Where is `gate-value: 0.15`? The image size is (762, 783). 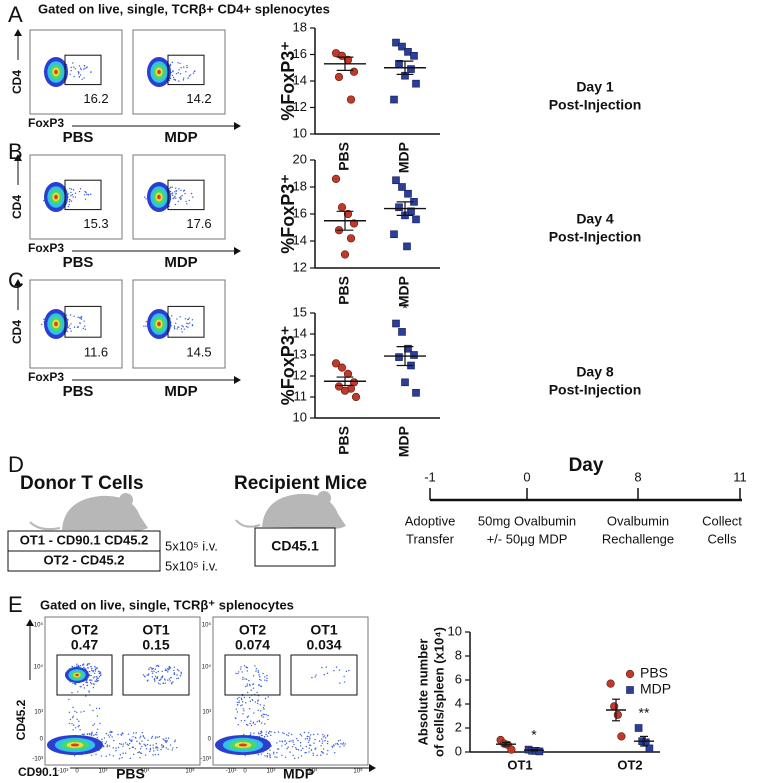
gate-value: 0.15 is located at coordinates (155, 645).